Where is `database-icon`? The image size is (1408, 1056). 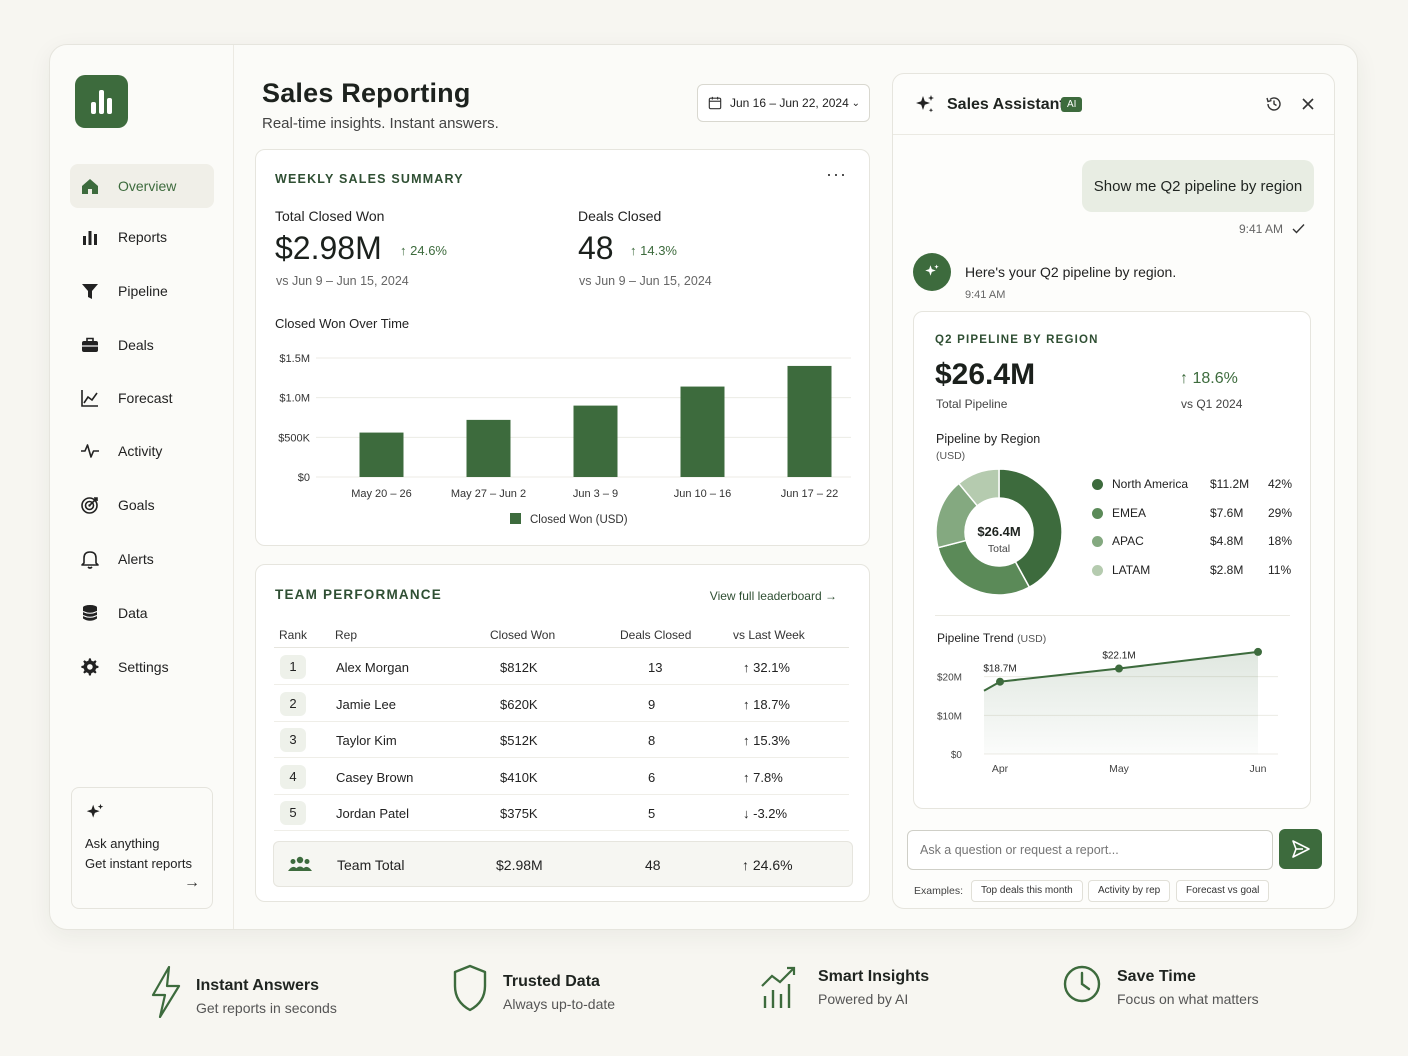
database-icon is located at coordinates (90, 613).